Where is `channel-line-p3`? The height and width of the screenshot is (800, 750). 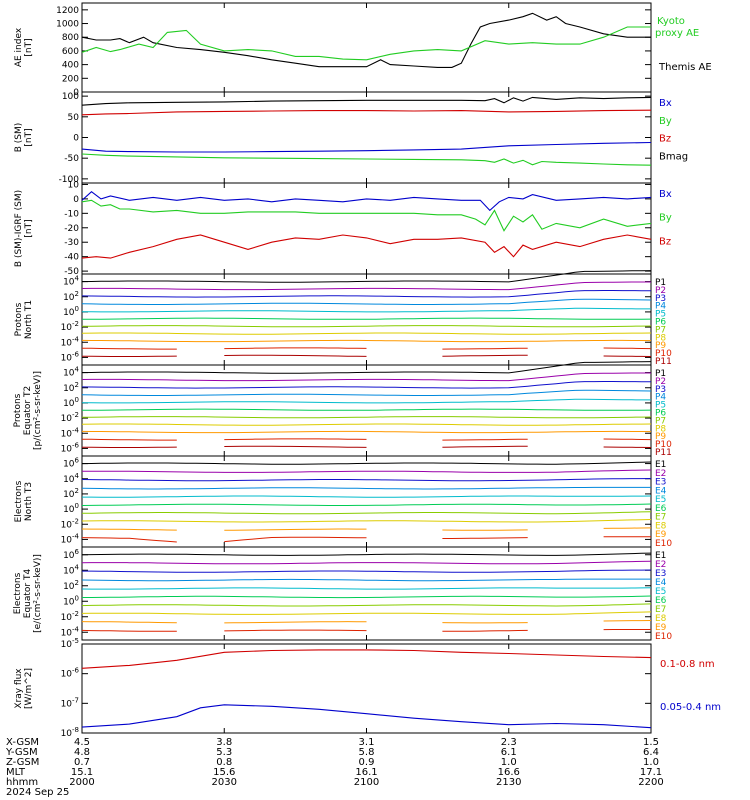 channel-line-p3 is located at coordinates (366, 385).